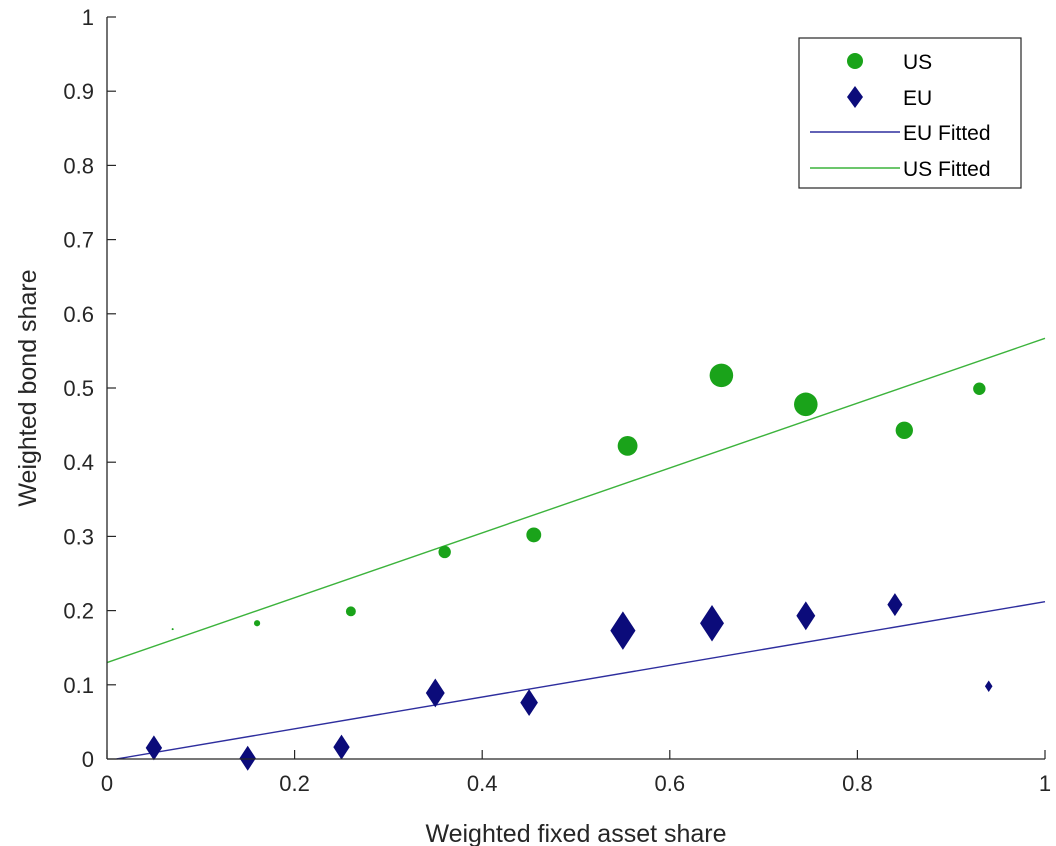 This screenshot has height=846, width=1056. I want to click on legend: US EU EU Fitted US Fitted, so click(910, 113).